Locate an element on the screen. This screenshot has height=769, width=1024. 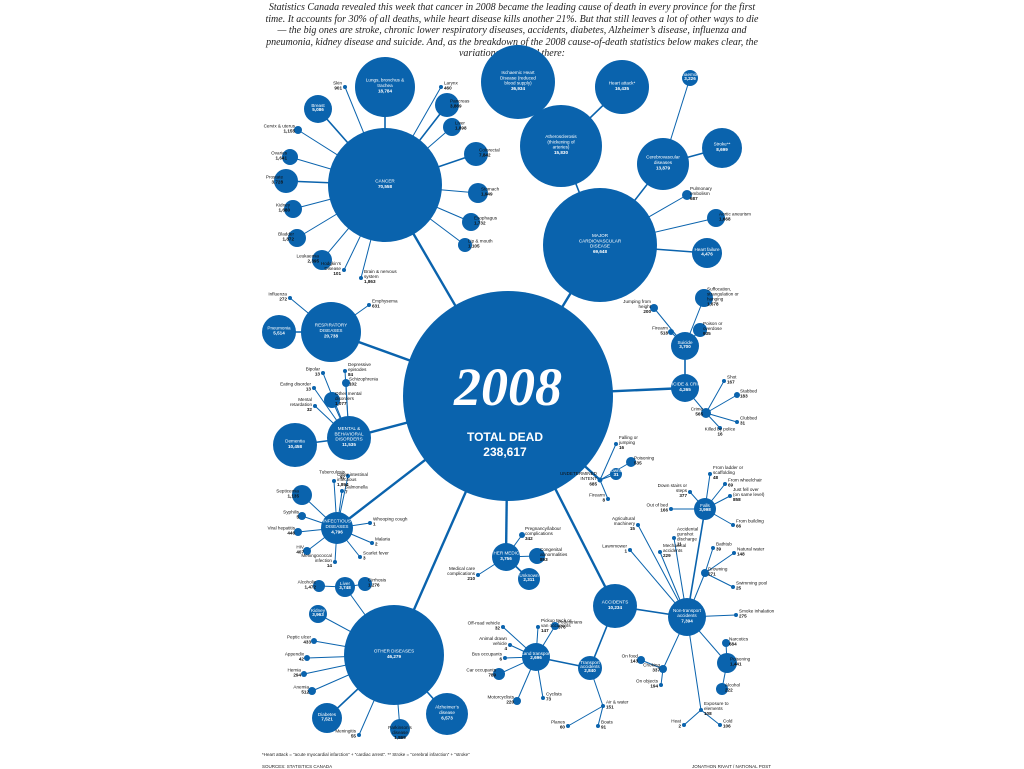
accidents-pickup-truck-or-van-occupants-label: Pickup truck or van occupants 147 is located at coordinates (556, 625).